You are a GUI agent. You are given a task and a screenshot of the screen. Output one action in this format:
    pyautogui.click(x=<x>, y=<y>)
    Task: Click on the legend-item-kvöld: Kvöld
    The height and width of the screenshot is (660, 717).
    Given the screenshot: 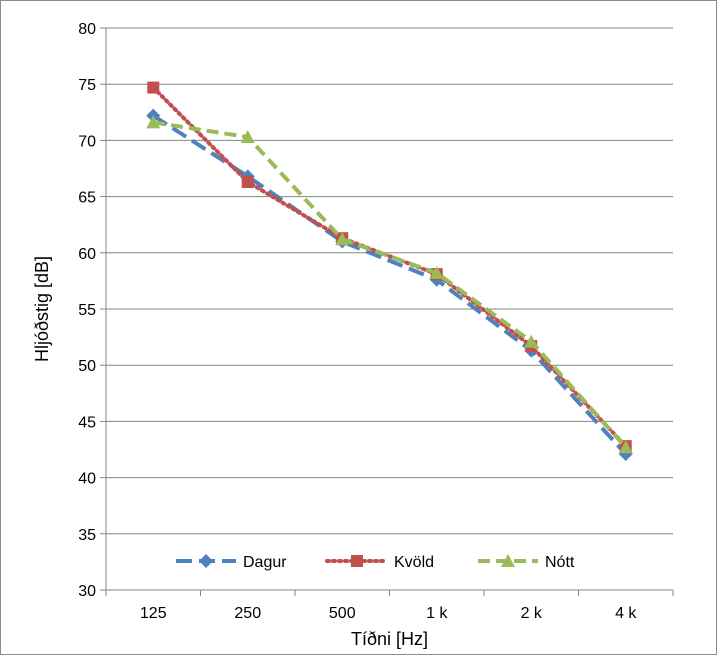 What is the action you would take?
    pyautogui.click(x=379, y=562)
    